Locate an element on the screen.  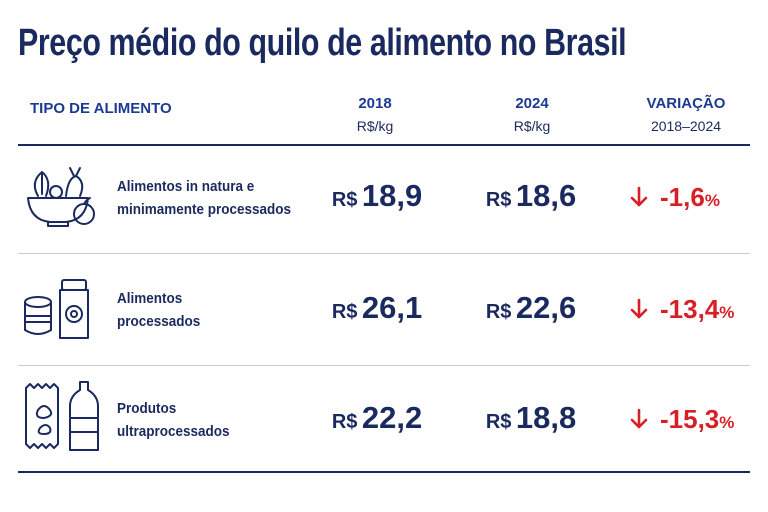
food-type-line: minimamente processados is located at coordinates (204, 209).